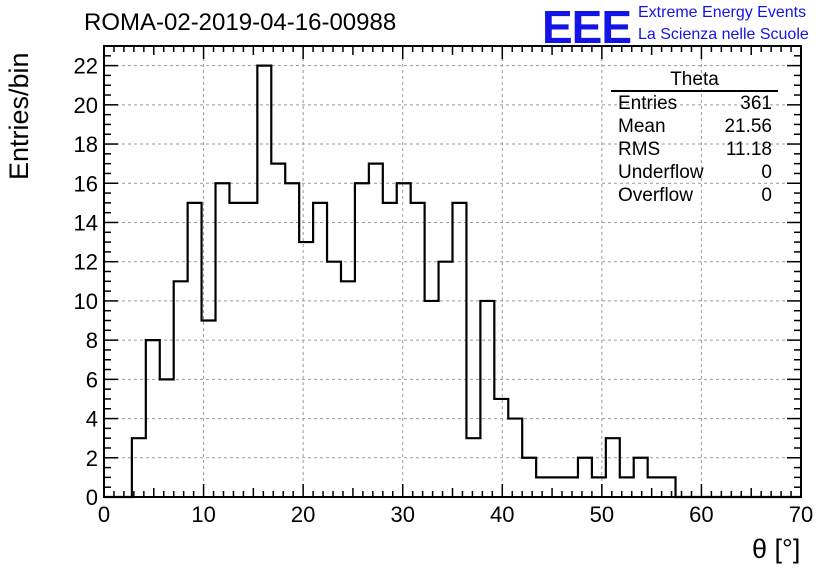 Image resolution: width=836 pixels, height=572 pixels. What do you see at coordinates (92, 379) in the screenshot?
I see `y-tick-label: 6` at bounding box center [92, 379].